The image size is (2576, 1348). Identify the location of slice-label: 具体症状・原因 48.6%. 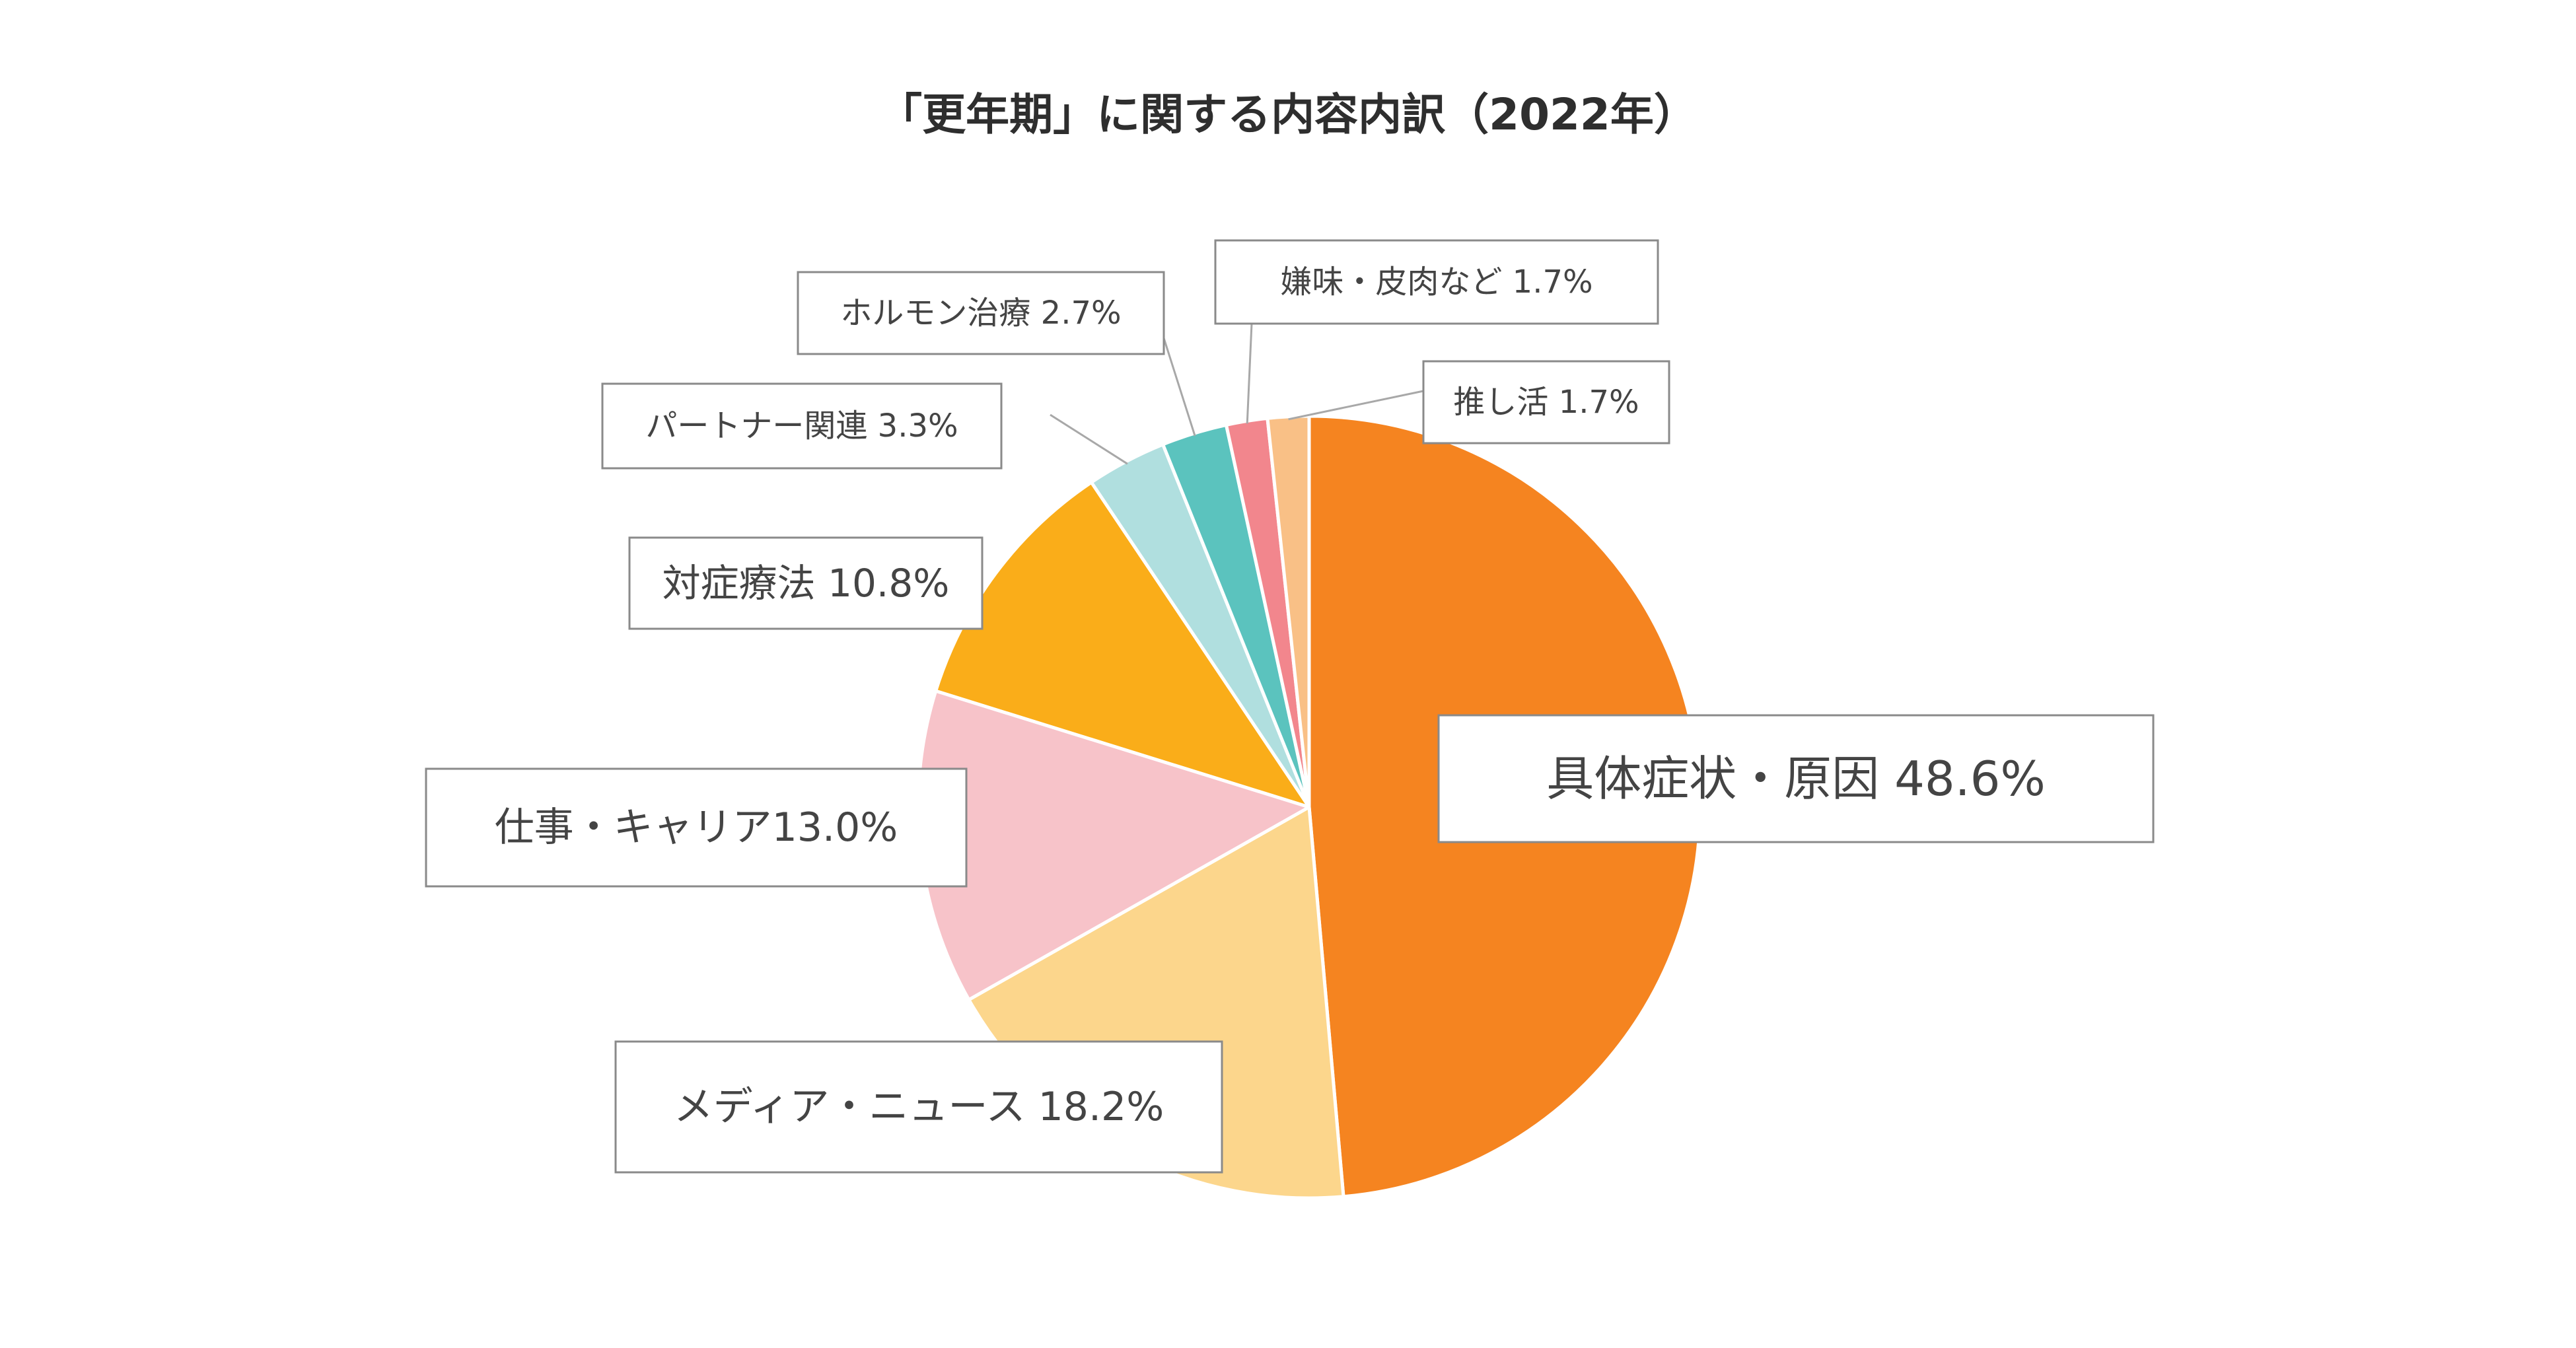
(1796, 778).